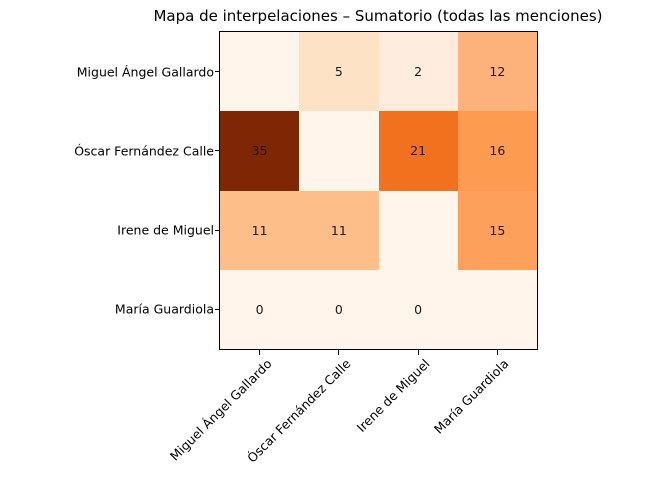 Image resolution: width=650 pixels, height=487 pixels. I want to click on y-tick-label: Irene de Miguel, so click(165, 230).